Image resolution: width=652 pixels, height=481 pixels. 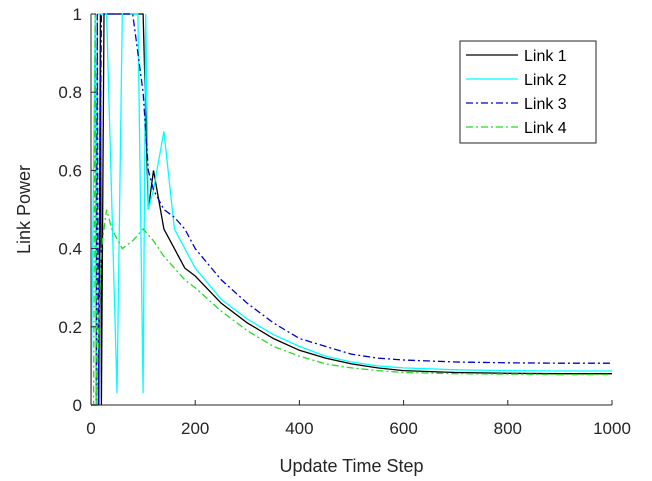 I want to click on y-tick-label: 1, so click(x=77, y=14).